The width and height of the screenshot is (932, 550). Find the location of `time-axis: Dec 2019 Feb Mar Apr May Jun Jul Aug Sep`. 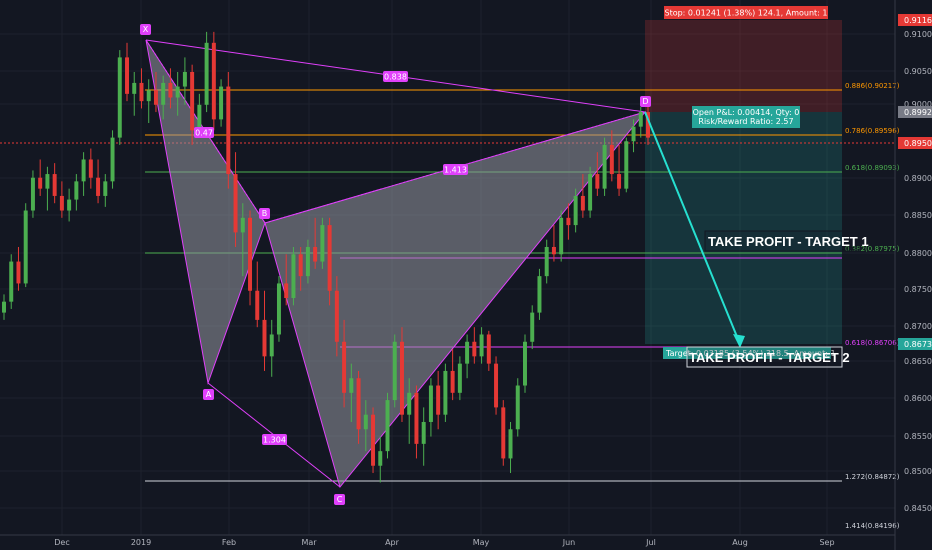

time-axis: Dec 2019 Feb Mar Apr May Jun Jul Aug Sep is located at coordinates (447, 540).